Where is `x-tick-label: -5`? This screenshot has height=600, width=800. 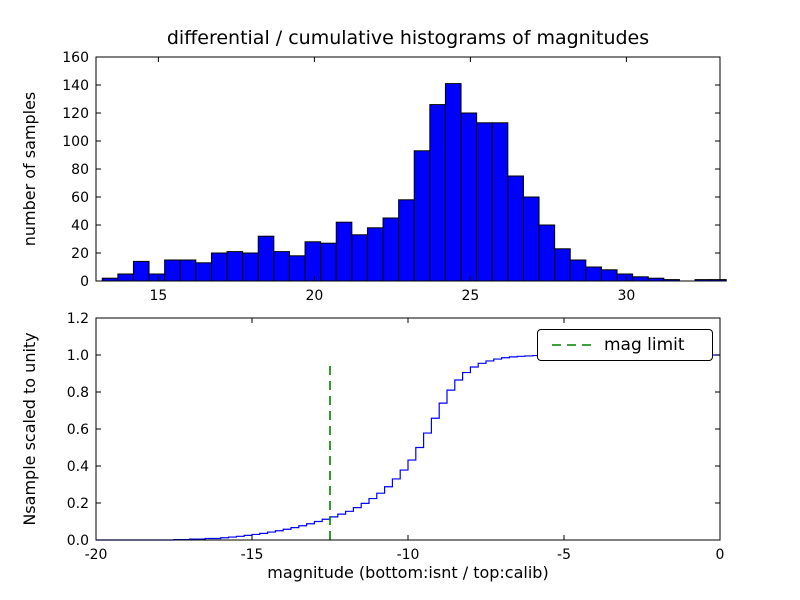 x-tick-label: -5 is located at coordinates (564, 555).